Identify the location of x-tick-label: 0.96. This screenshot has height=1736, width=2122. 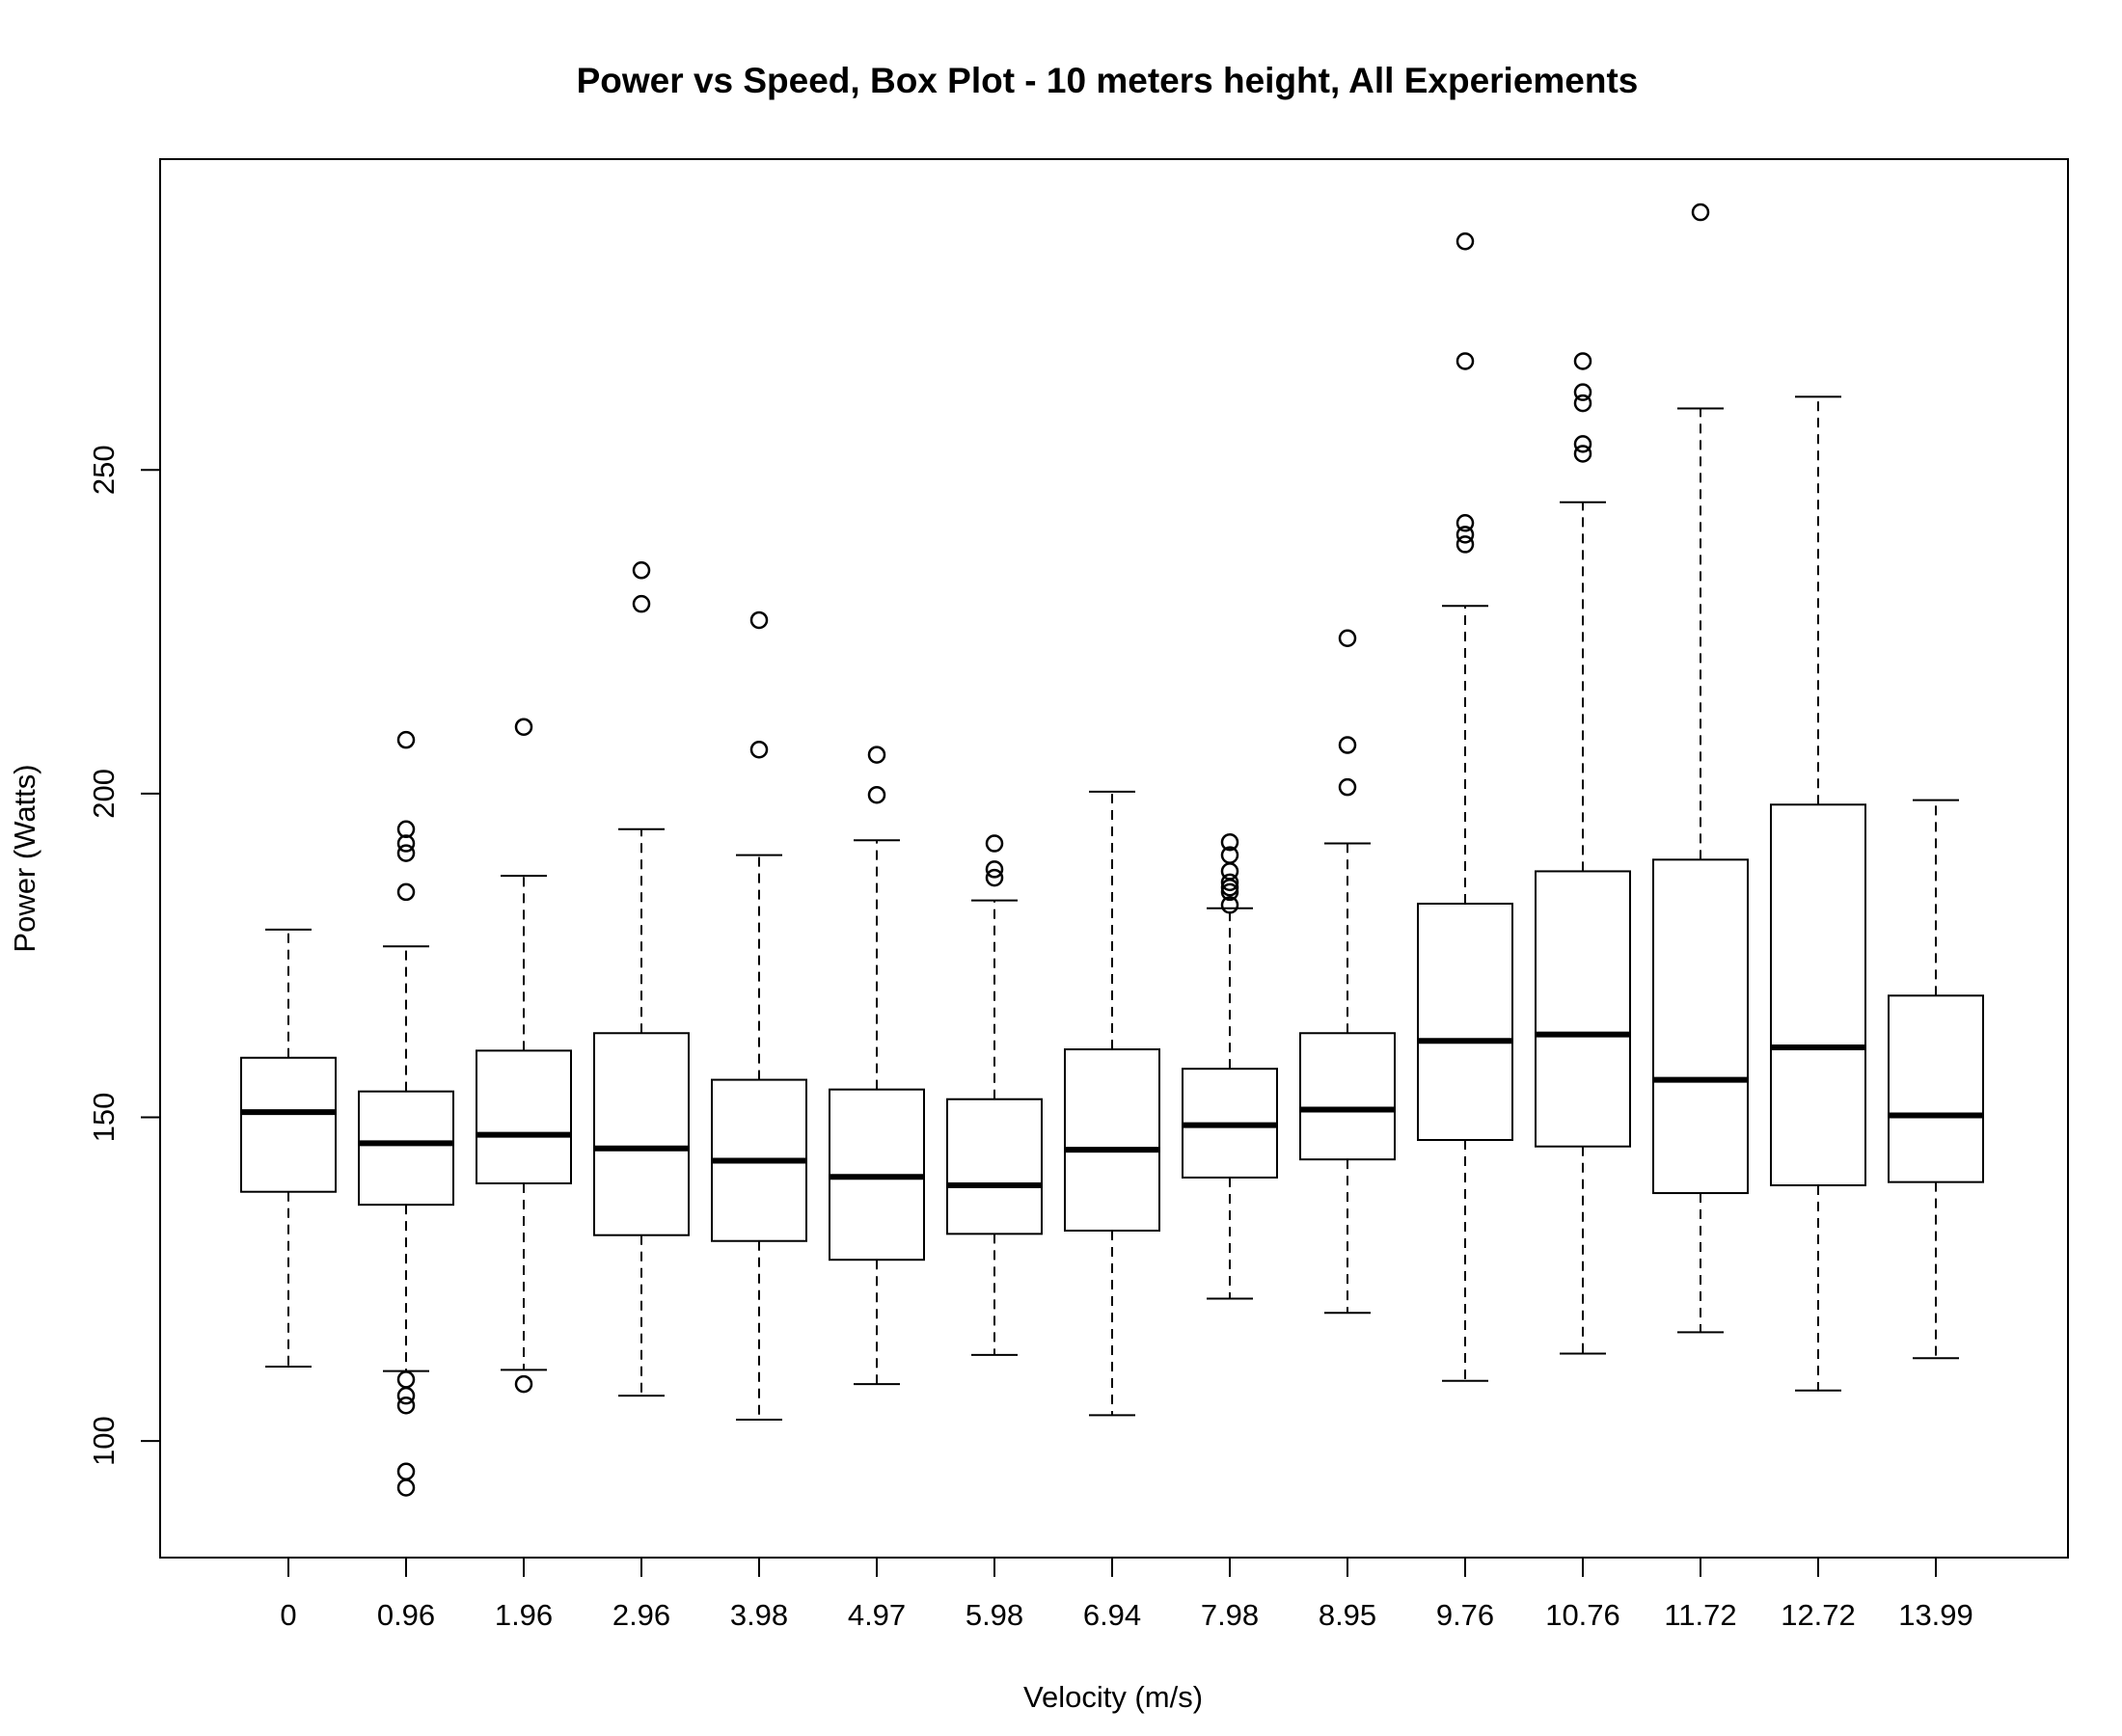
(406, 1615).